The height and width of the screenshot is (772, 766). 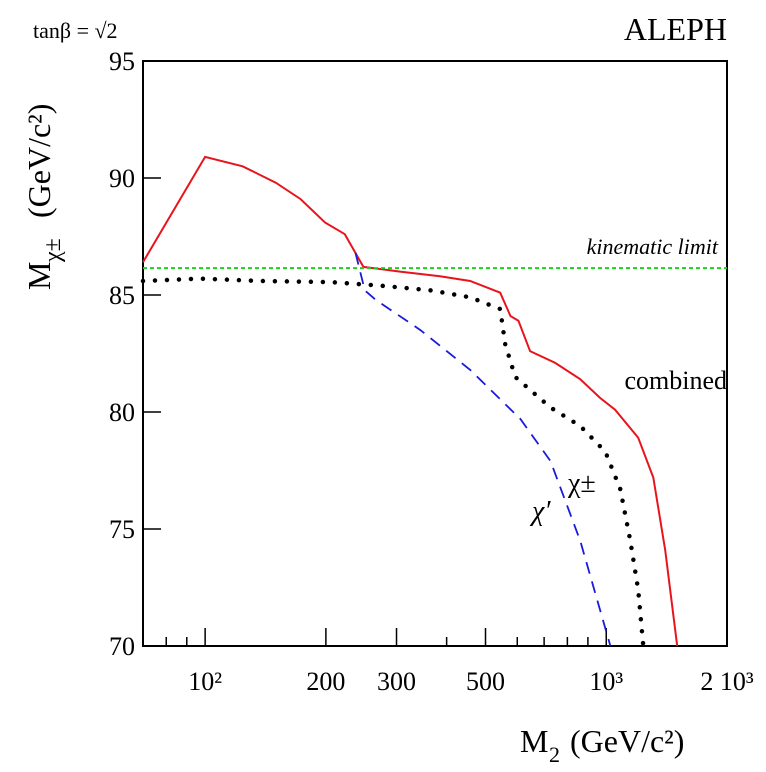 I want to click on y-label-sub: χ±, so click(x=53, y=250).